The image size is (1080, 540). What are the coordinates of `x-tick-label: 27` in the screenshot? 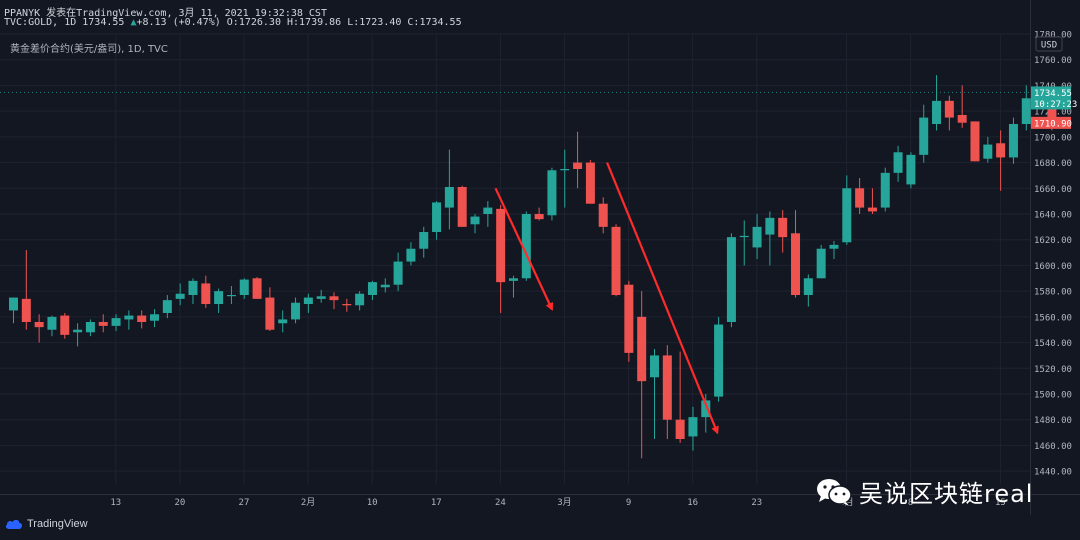 It's located at (244, 503).